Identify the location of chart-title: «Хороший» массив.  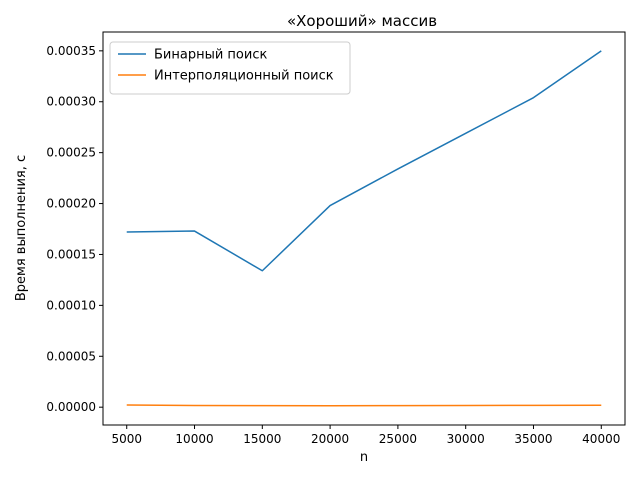
(362, 21).